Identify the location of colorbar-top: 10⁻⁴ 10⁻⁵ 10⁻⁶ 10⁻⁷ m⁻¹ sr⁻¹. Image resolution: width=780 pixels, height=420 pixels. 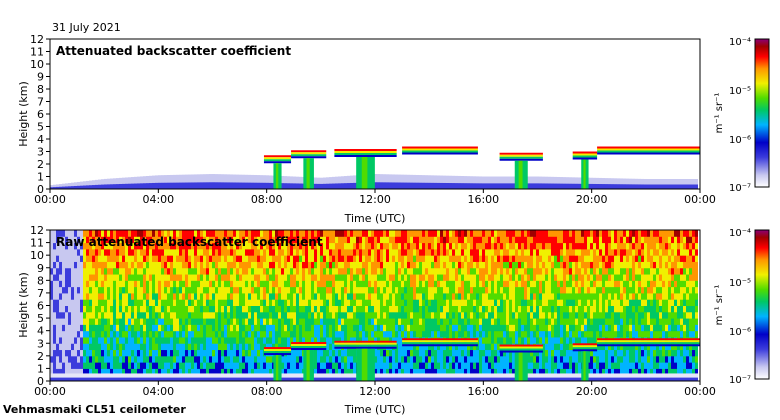
(742, 115).